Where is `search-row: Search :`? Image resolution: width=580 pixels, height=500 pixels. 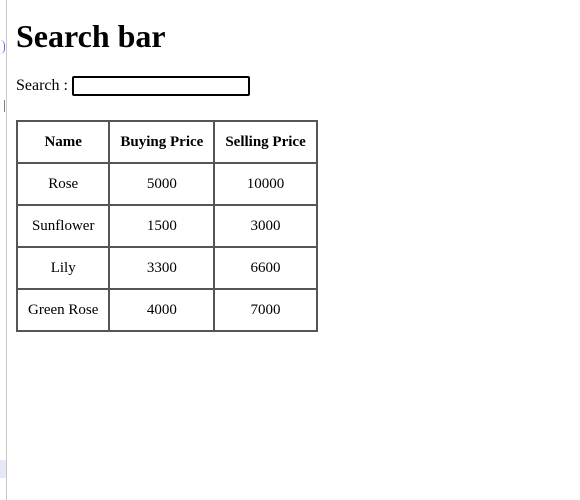
search-row: Search : is located at coordinates (133, 86).